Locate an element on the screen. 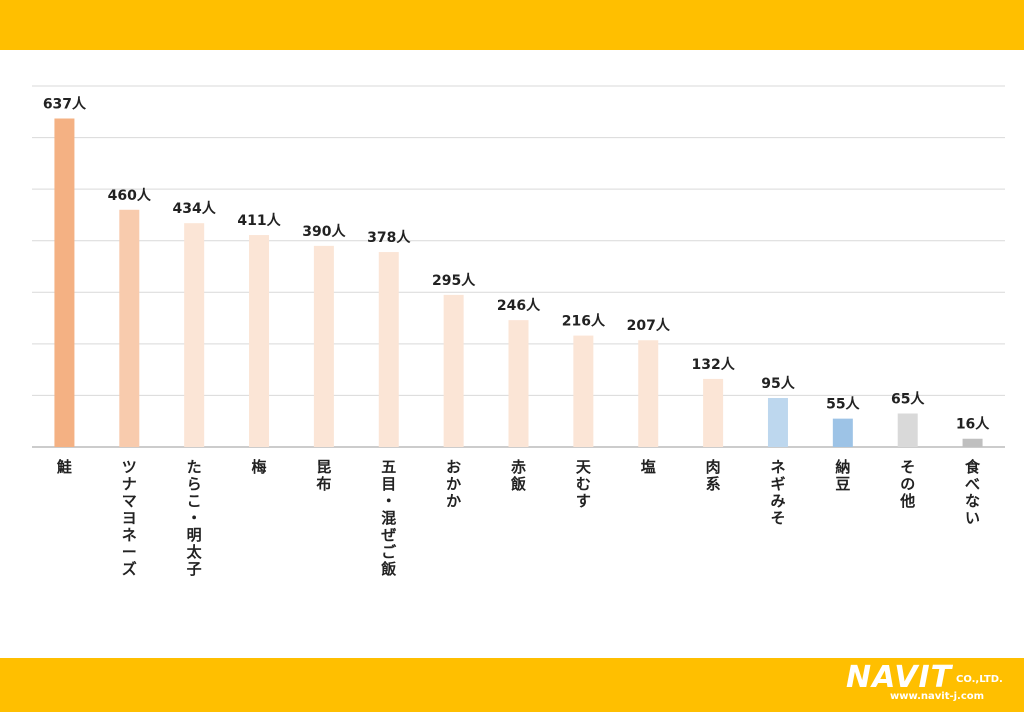 This screenshot has width=1024, height=712. category-label: たらこ・明太子 is located at coordinates (195, 518).